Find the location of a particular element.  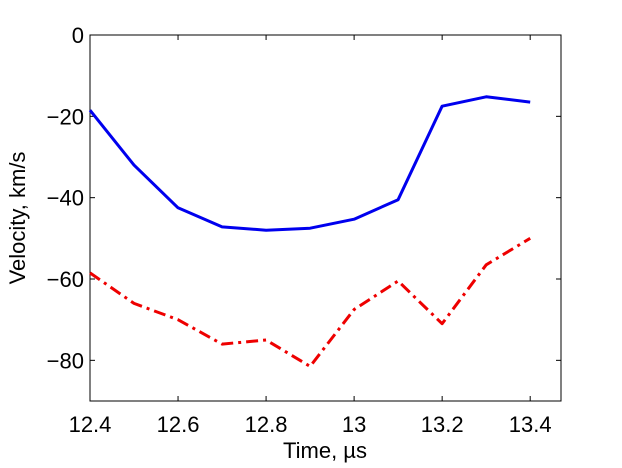

y-tick-label: −40 is located at coordinates (65, 198).